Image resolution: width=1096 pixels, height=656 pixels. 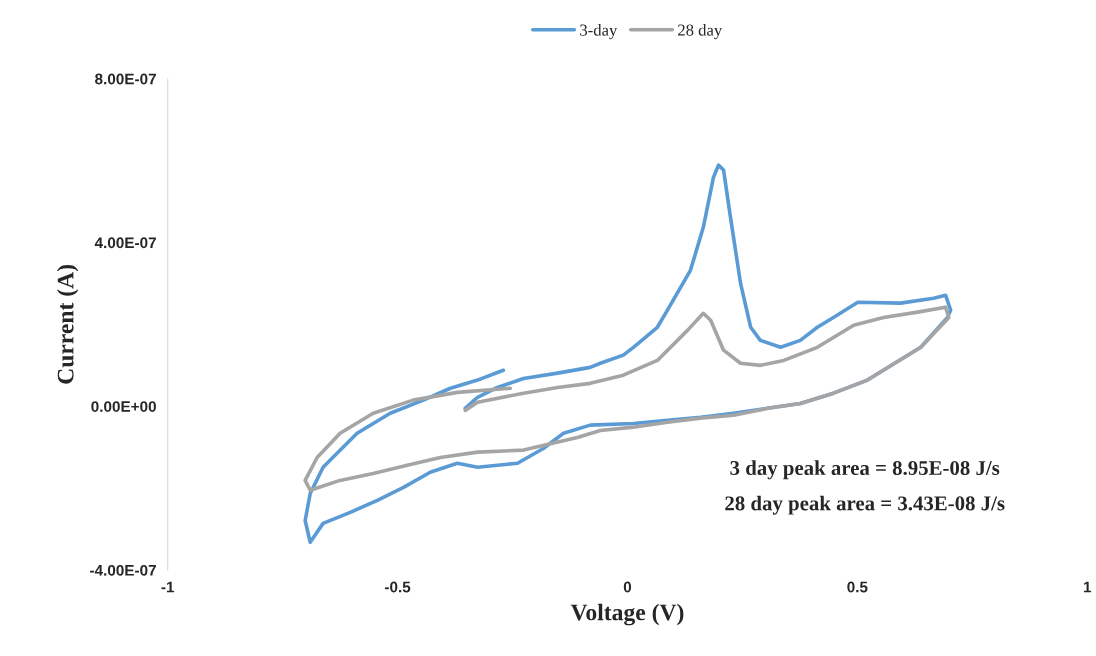 I want to click on y-tick-label: 0.00E+00, so click(x=123, y=406).